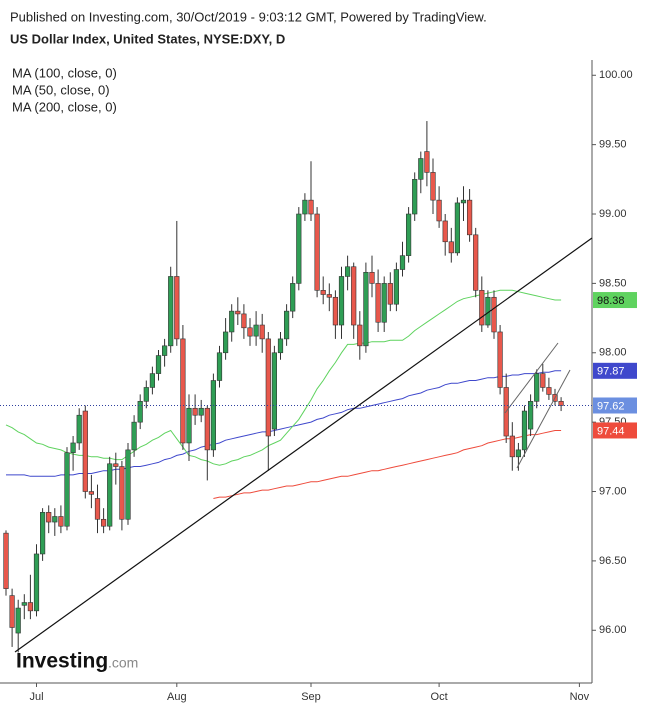  What do you see at coordinates (613, 214) in the screenshot?
I see `y-tick-label: 99.00` at bounding box center [613, 214].